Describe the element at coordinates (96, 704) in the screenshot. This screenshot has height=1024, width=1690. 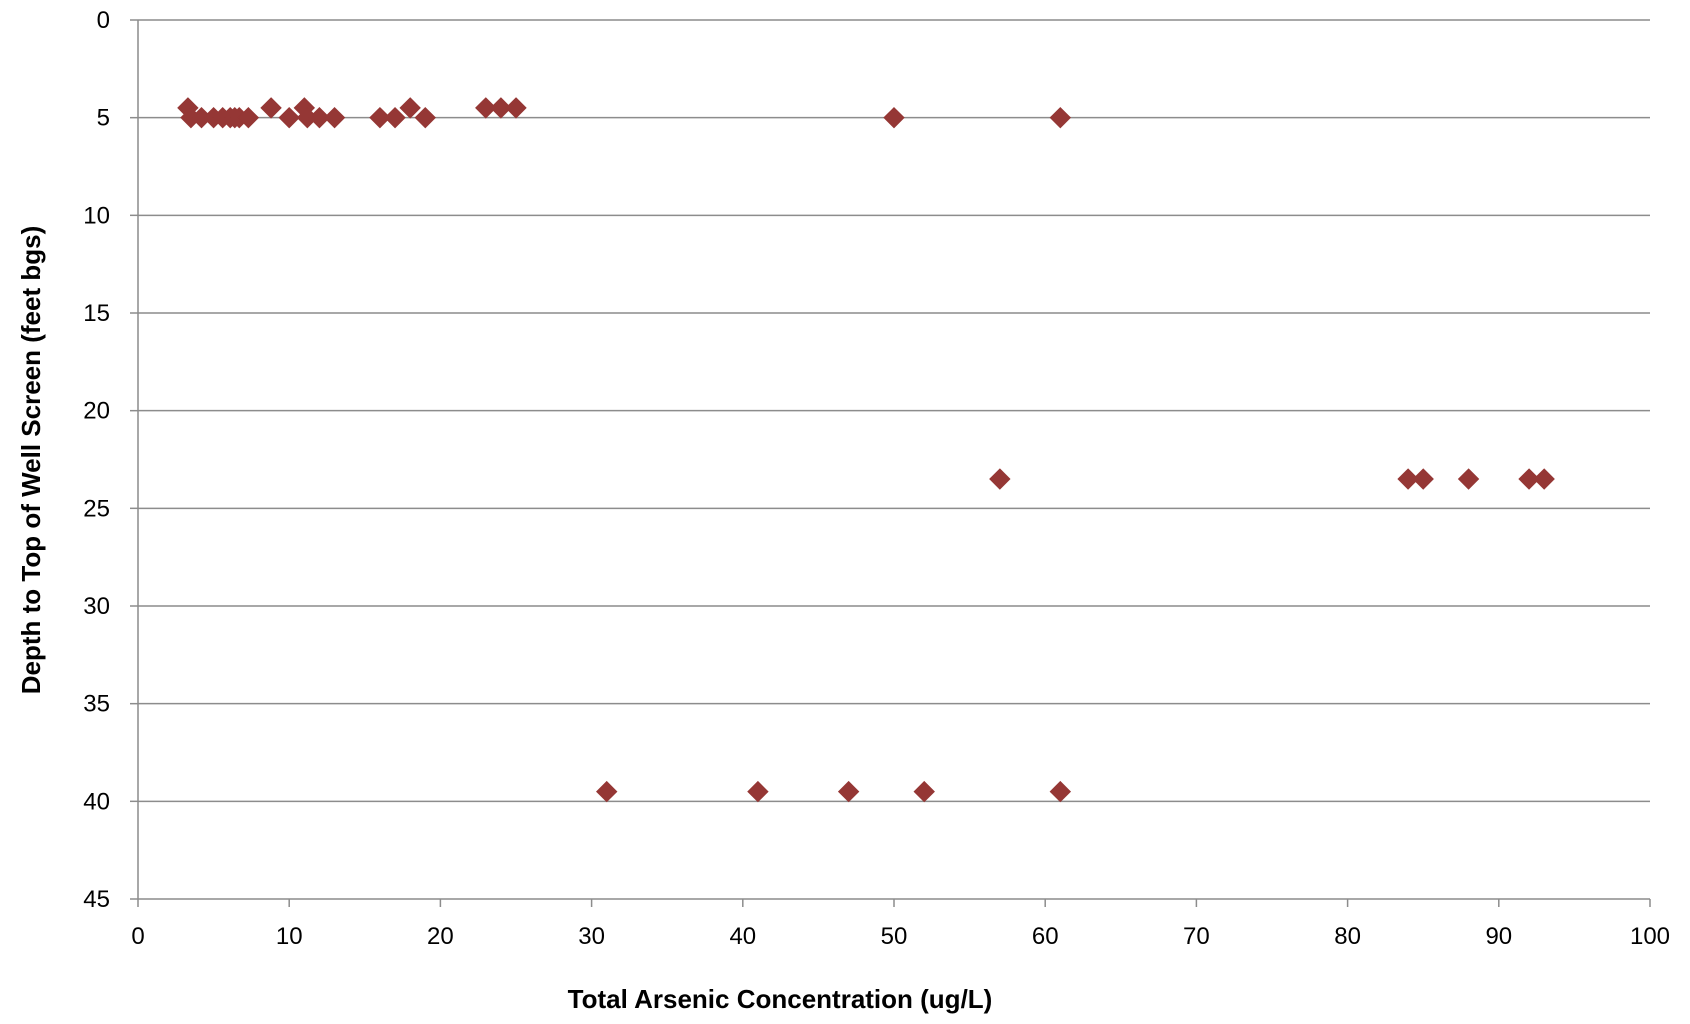
I see `y-tick-label: 35` at that location.